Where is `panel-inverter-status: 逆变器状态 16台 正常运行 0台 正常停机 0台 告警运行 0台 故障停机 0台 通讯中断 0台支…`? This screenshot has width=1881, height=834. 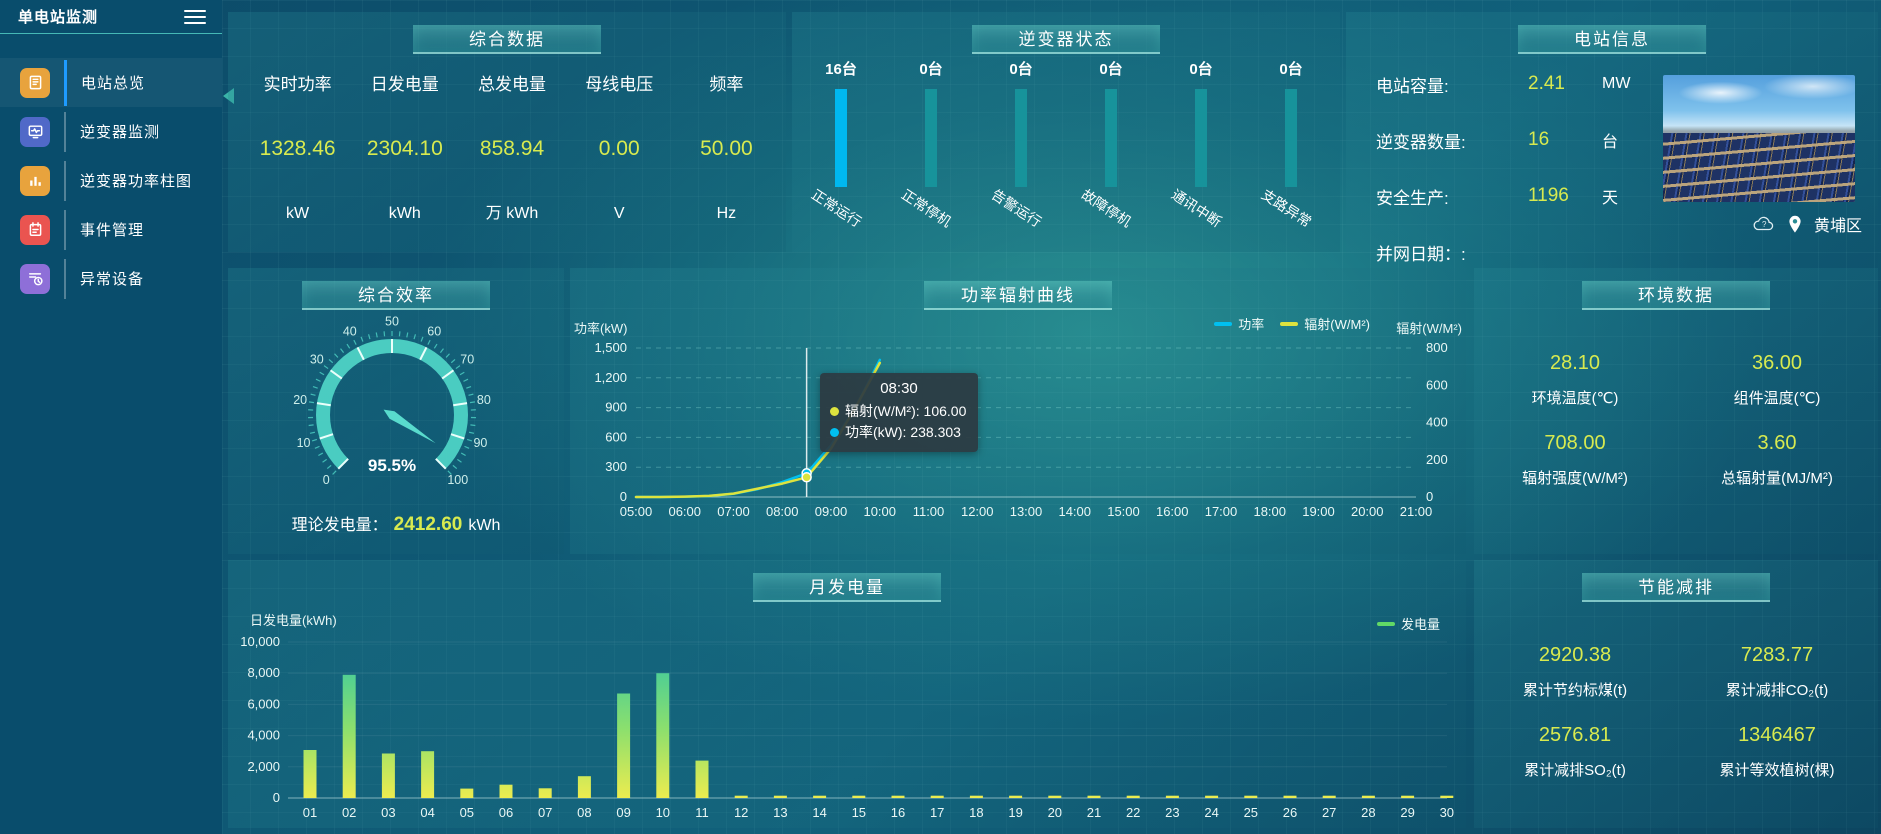 panel-inverter-status: 逆变器状态 16台 正常运行 0台 正常停机 0台 告警运行 0台 故障停机 0台 通讯中断 0台支… is located at coordinates (1066, 132).